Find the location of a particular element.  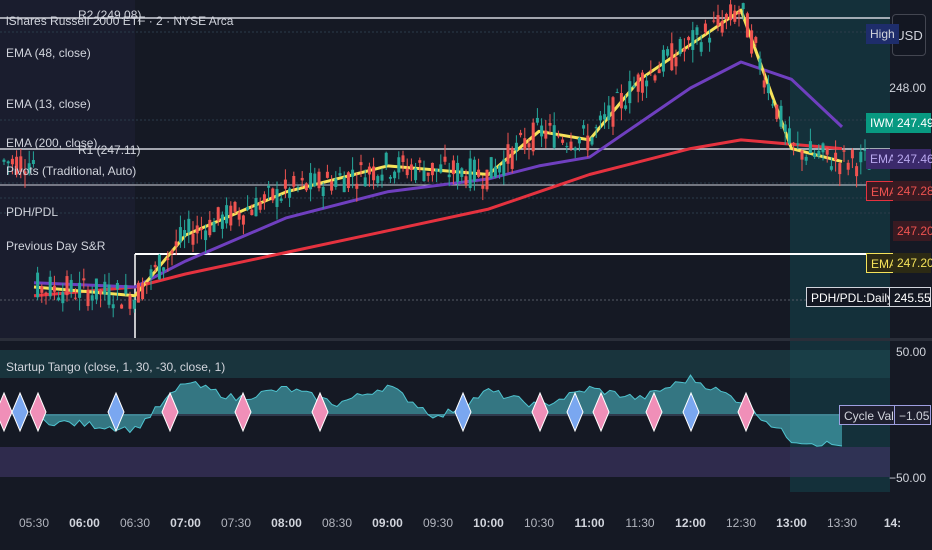

legend-pdhpdl: PDH/PDL is located at coordinates (32, 212).